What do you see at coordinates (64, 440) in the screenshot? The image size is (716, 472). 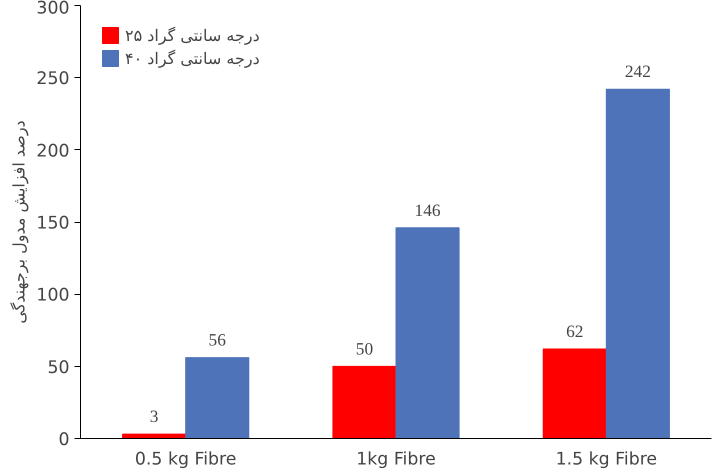 I see `y-tick-label: 0` at bounding box center [64, 440].